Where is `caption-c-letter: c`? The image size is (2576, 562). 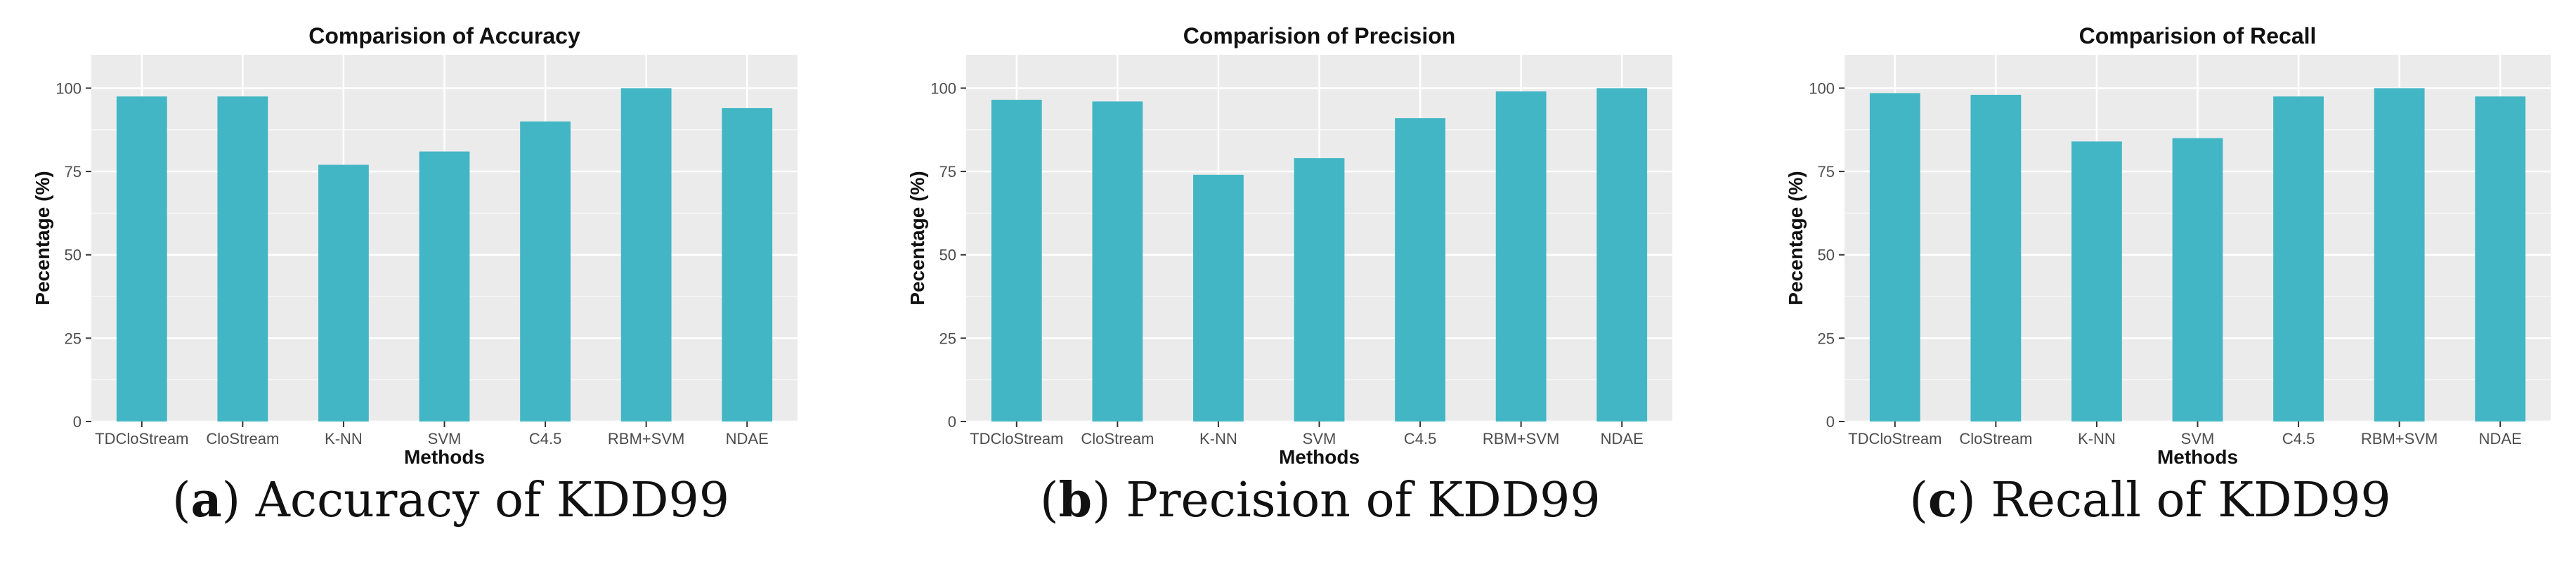 caption-c-letter: c is located at coordinates (1942, 500).